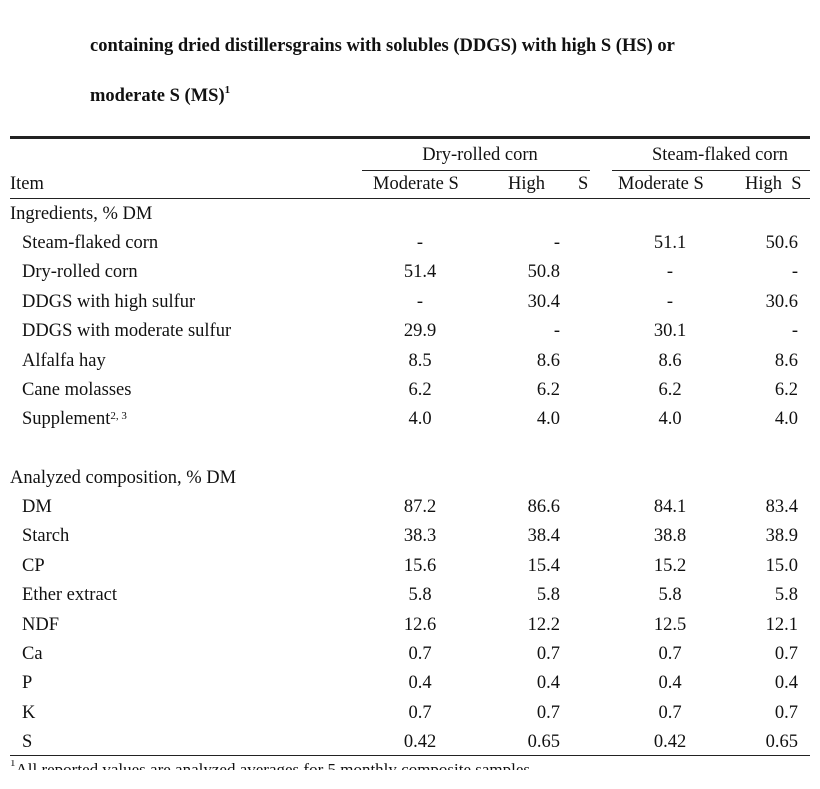 The height and width of the screenshot is (789, 820). Describe the element at coordinates (416, 184) in the screenshot. I see `column-header-dry-moderate: Moderate S` at that location.